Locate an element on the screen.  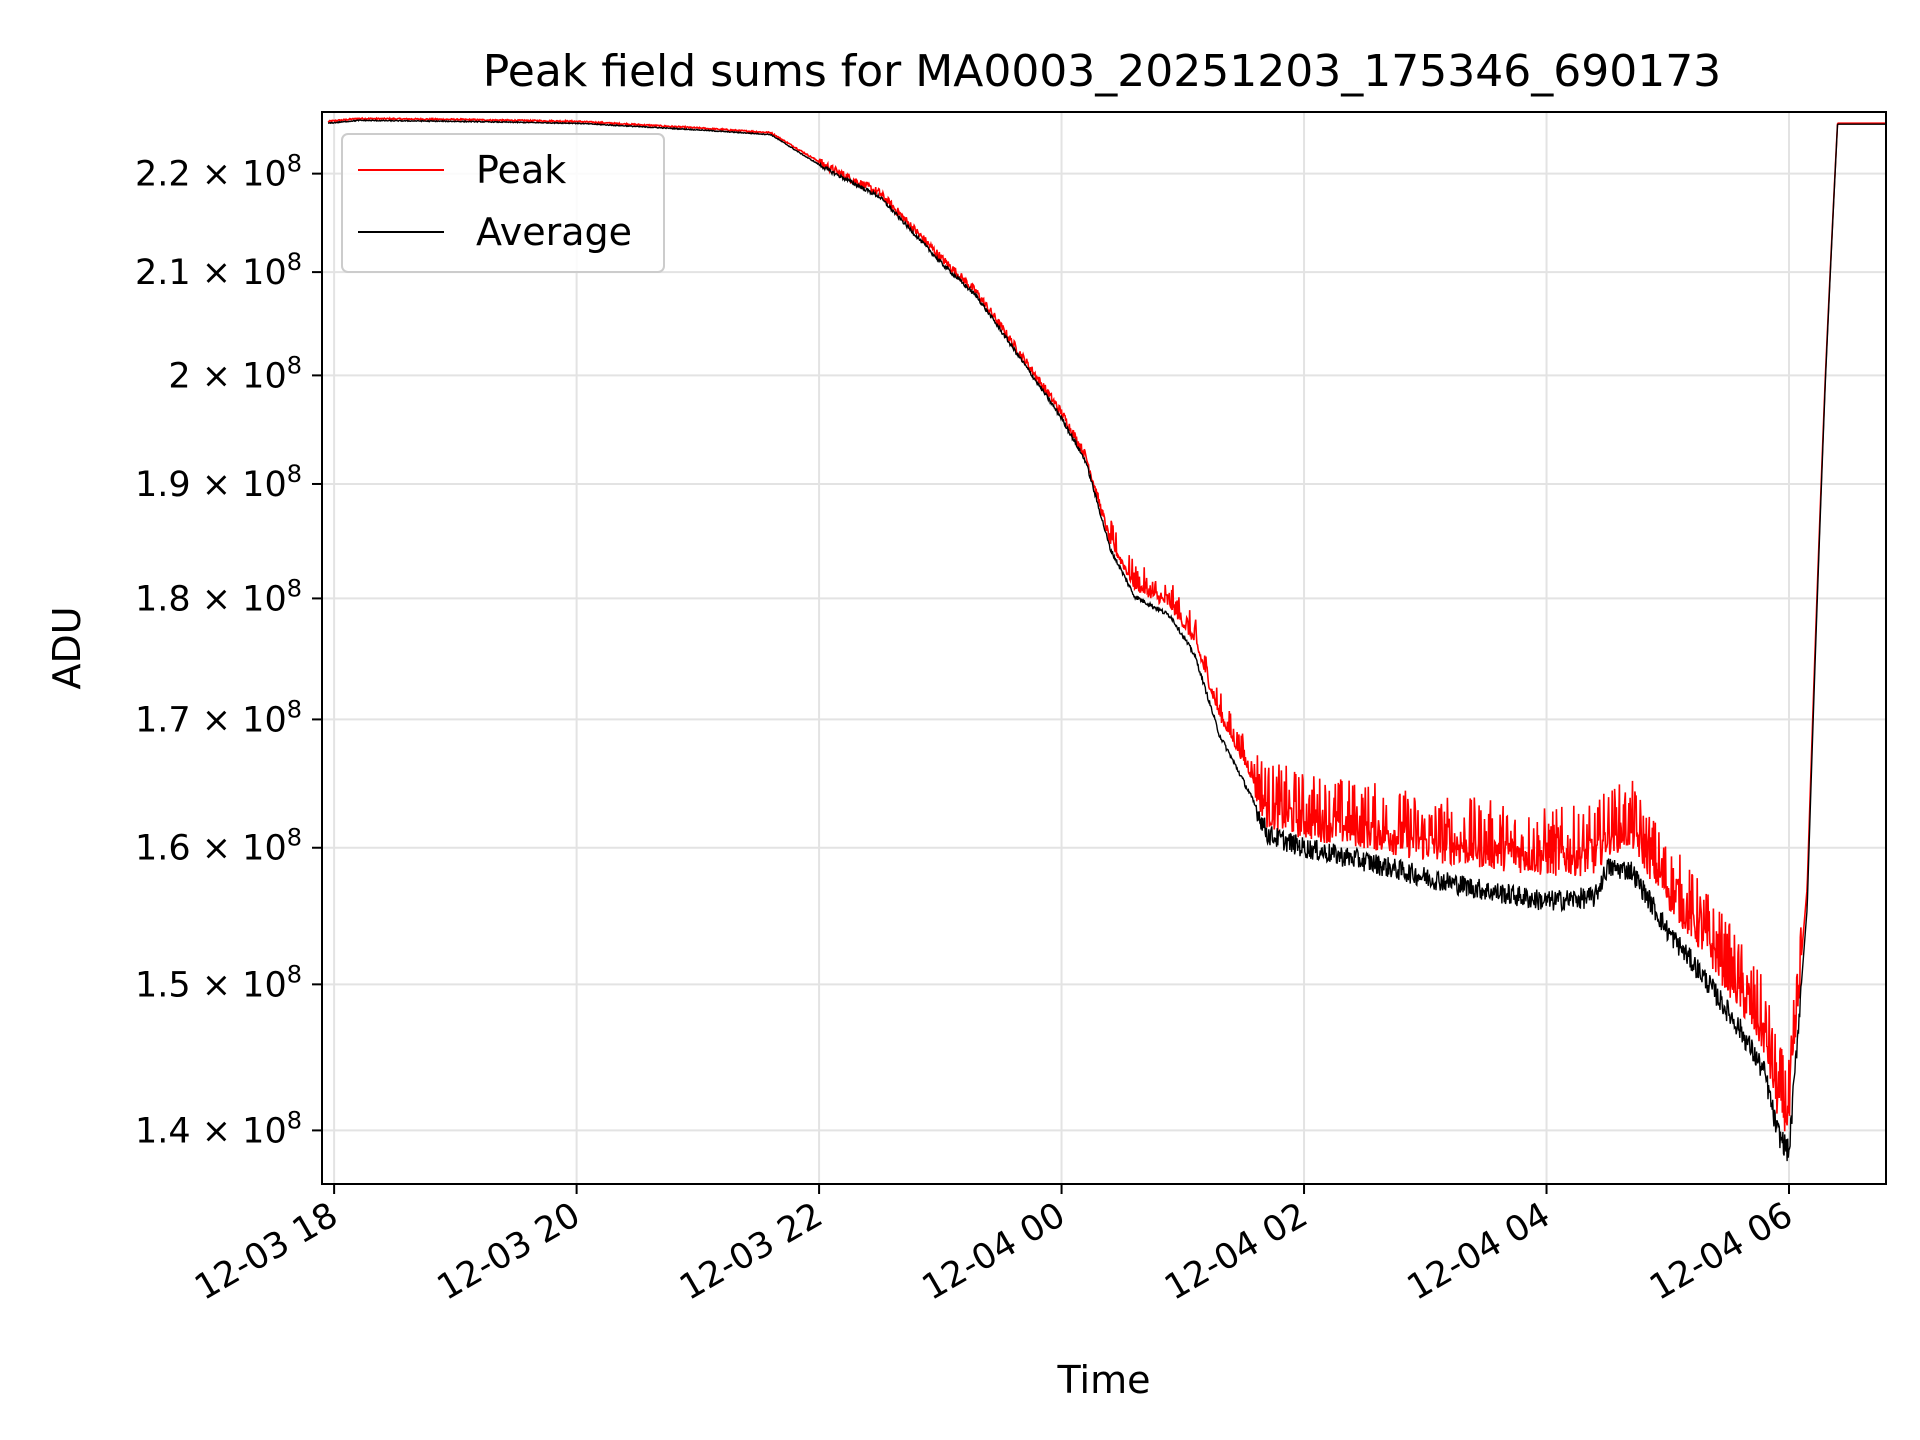
legend-label-average: Average is located at coordinates (554, 232).